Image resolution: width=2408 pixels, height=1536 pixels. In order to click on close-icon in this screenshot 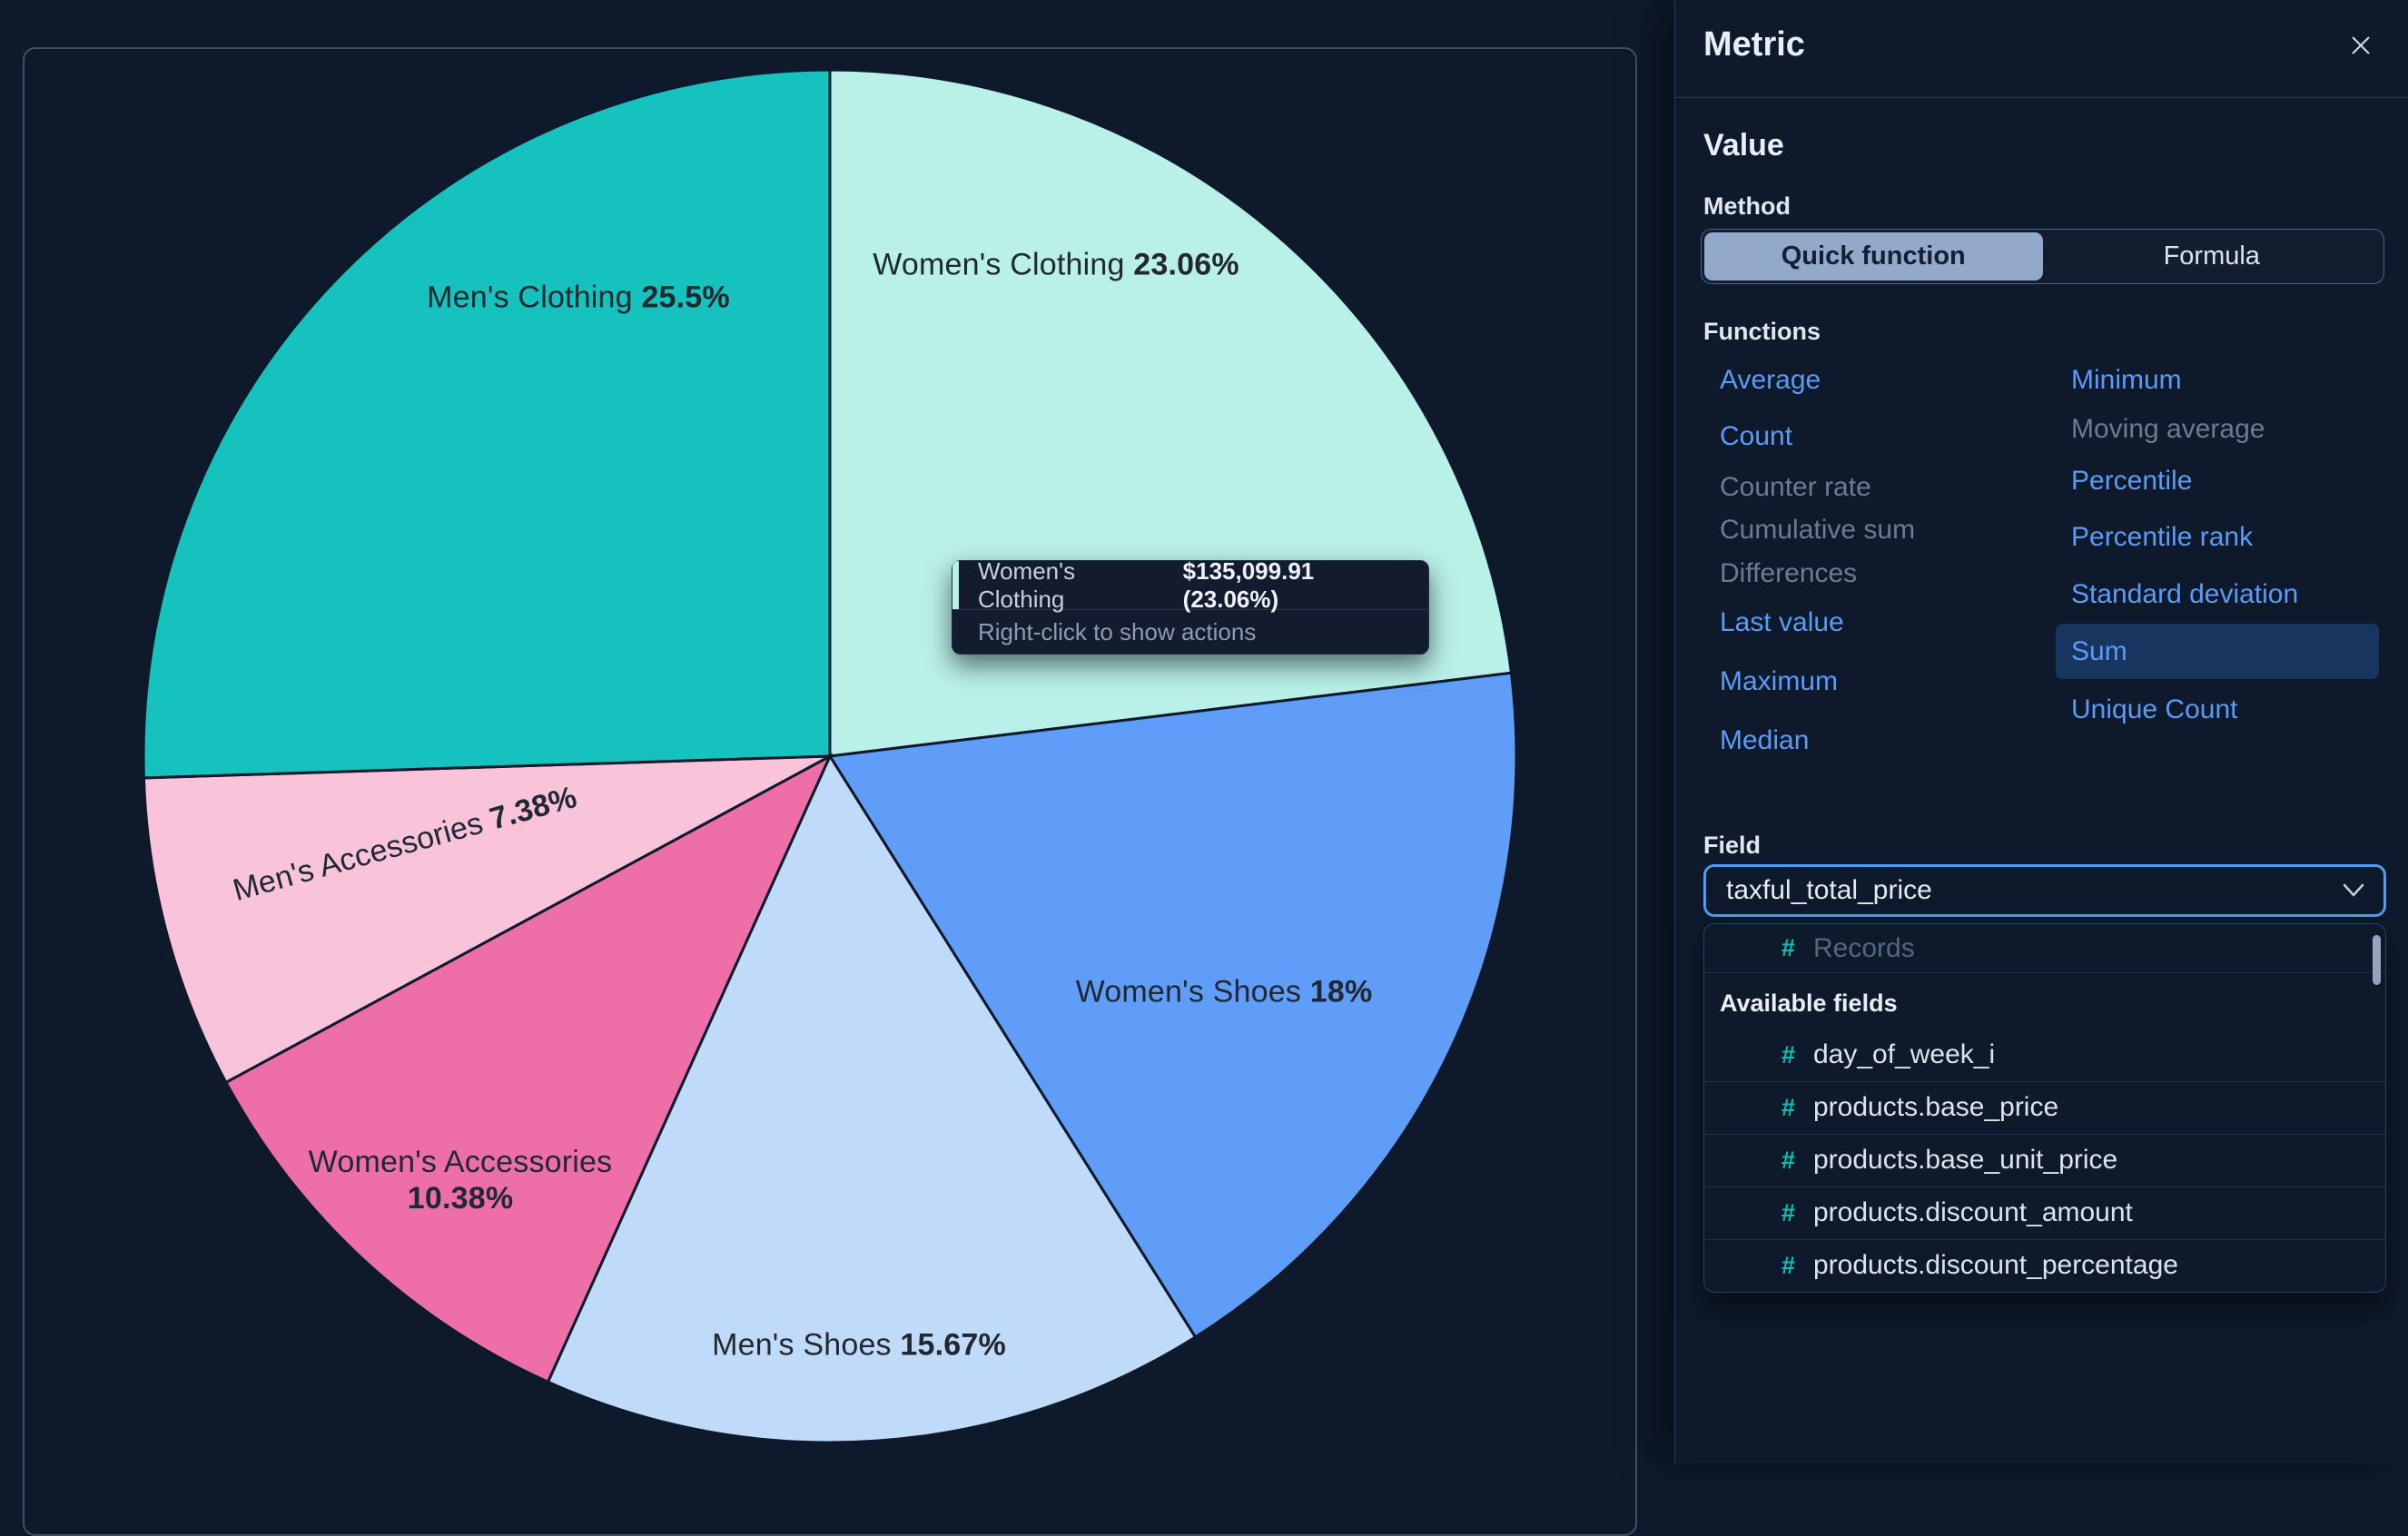, I will do `click(2361, 45)`.